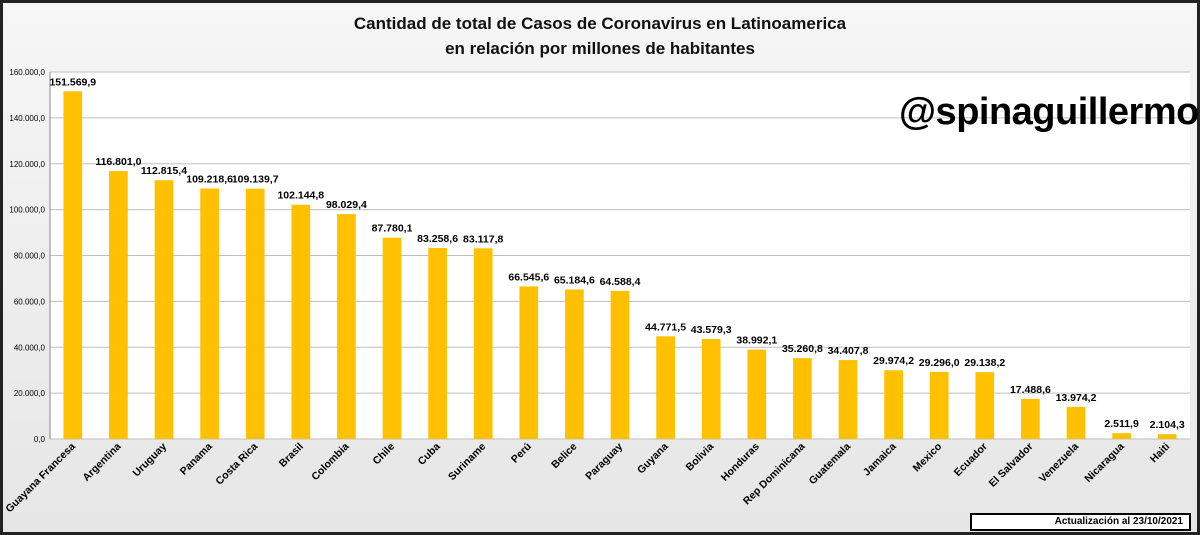 The image size is (1200, 535). I want to click on value-label: 35.260,8, so click(802, 349).